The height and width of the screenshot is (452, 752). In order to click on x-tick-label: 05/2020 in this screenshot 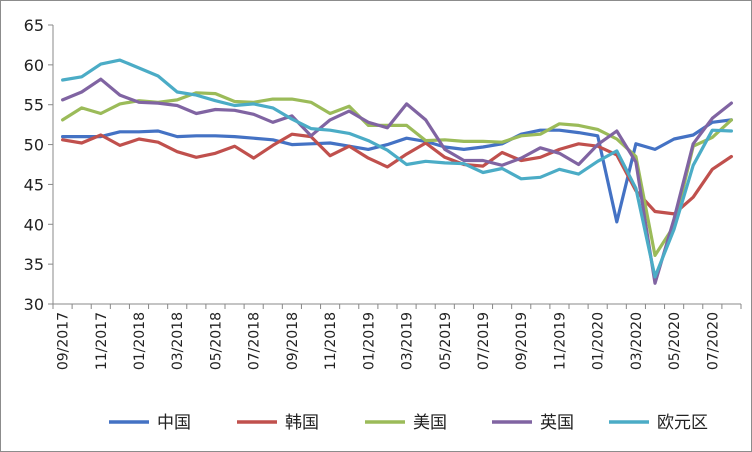, I will do `click(675, 341)`.